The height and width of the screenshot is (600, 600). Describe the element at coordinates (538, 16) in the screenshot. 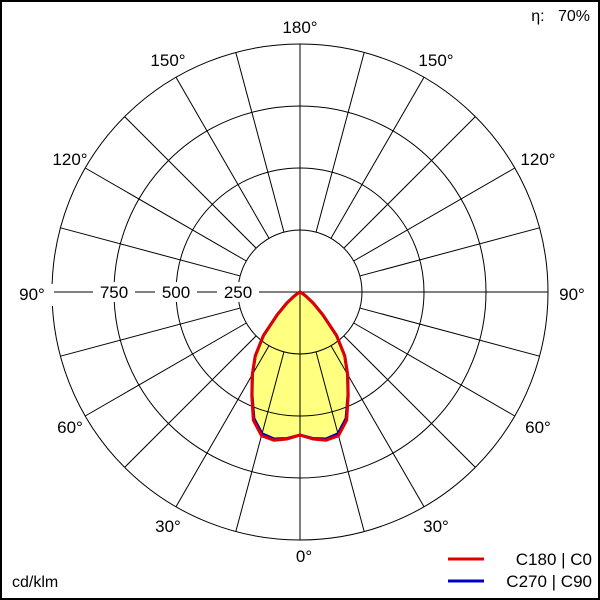

I see `efficiency-symbol: η:` at that location.